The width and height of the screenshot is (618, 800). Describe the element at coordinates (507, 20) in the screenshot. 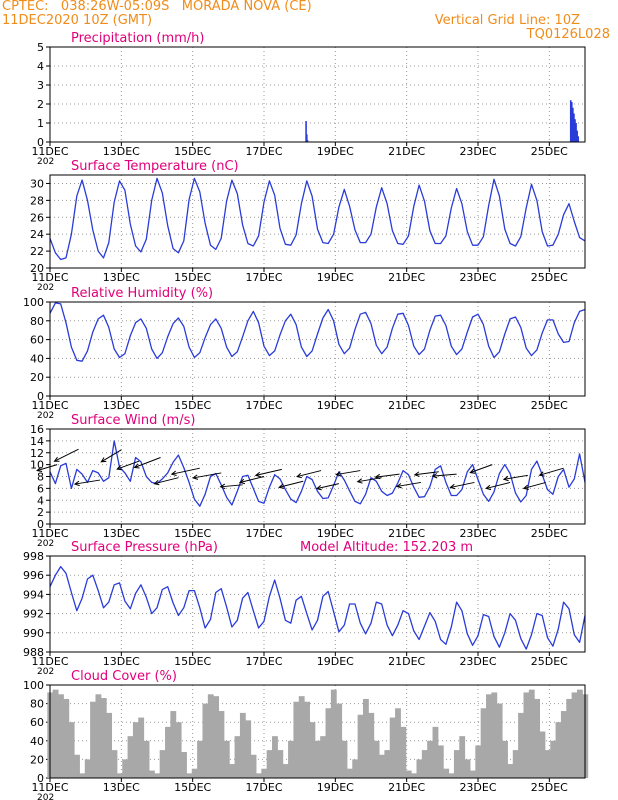

I see `vertical-grid-note: Vertical Grid Line: 10Z` at that location.